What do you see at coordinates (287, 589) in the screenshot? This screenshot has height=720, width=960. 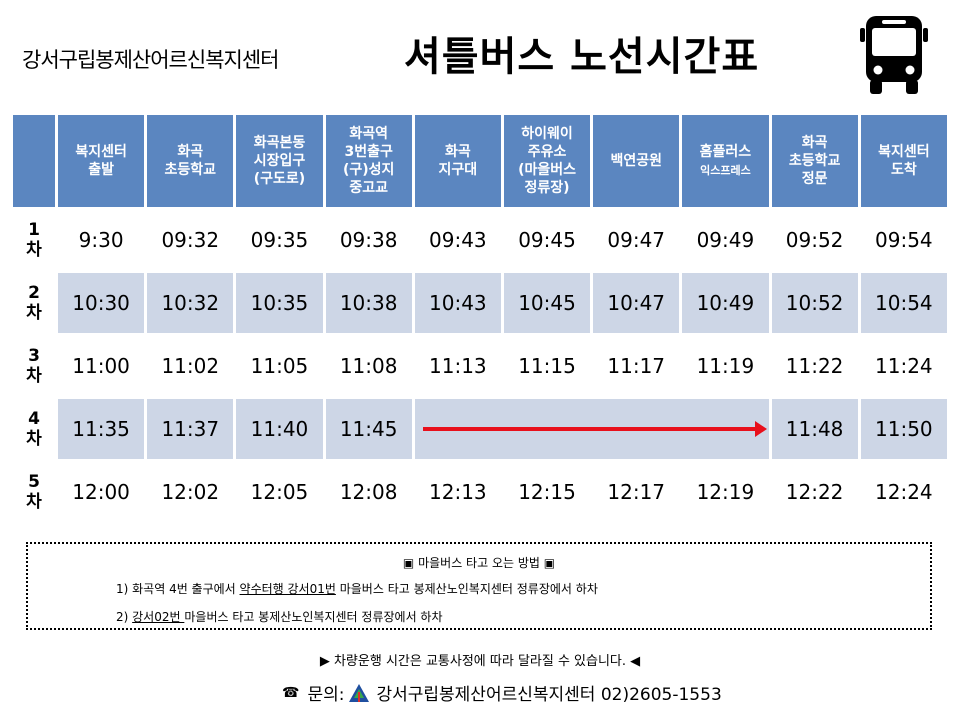 I see `directions-item-1-route: 약수터행 강서01번` at bounding box center [287, 589].